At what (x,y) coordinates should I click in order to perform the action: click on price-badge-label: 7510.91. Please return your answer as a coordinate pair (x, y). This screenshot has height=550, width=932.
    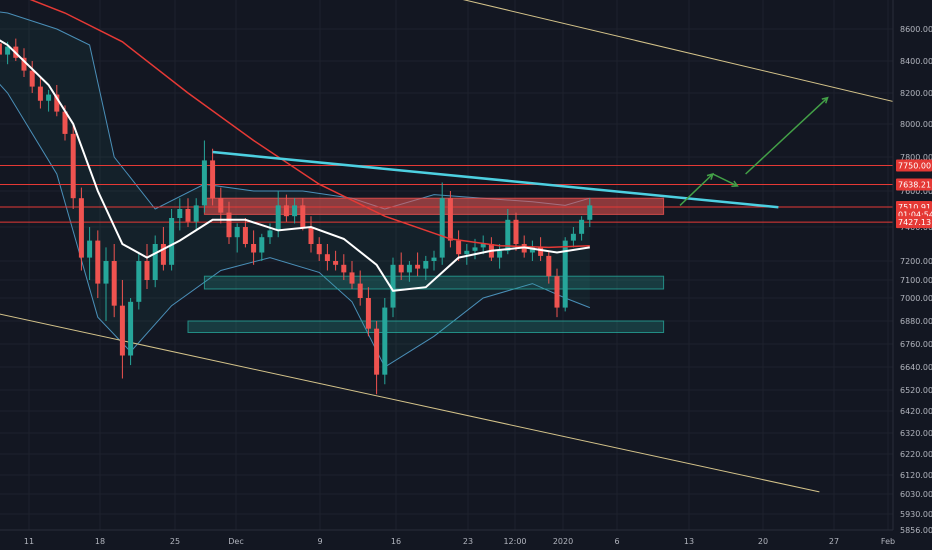
    Looking at the image, I should click on (914, 207).